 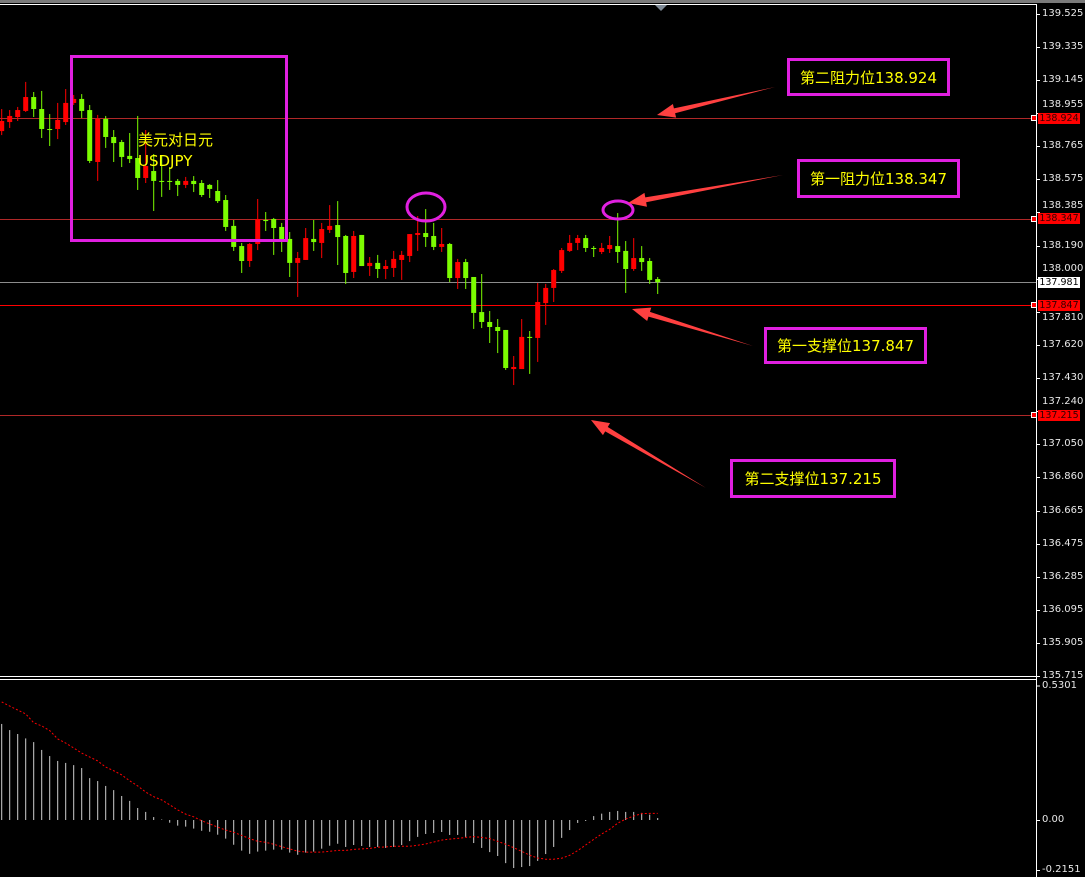 What do you see at coordinates (1063, 642) in the screenshot?
I see `price-axis-tick-label: 135.905` at bounding box center [1063, 642].